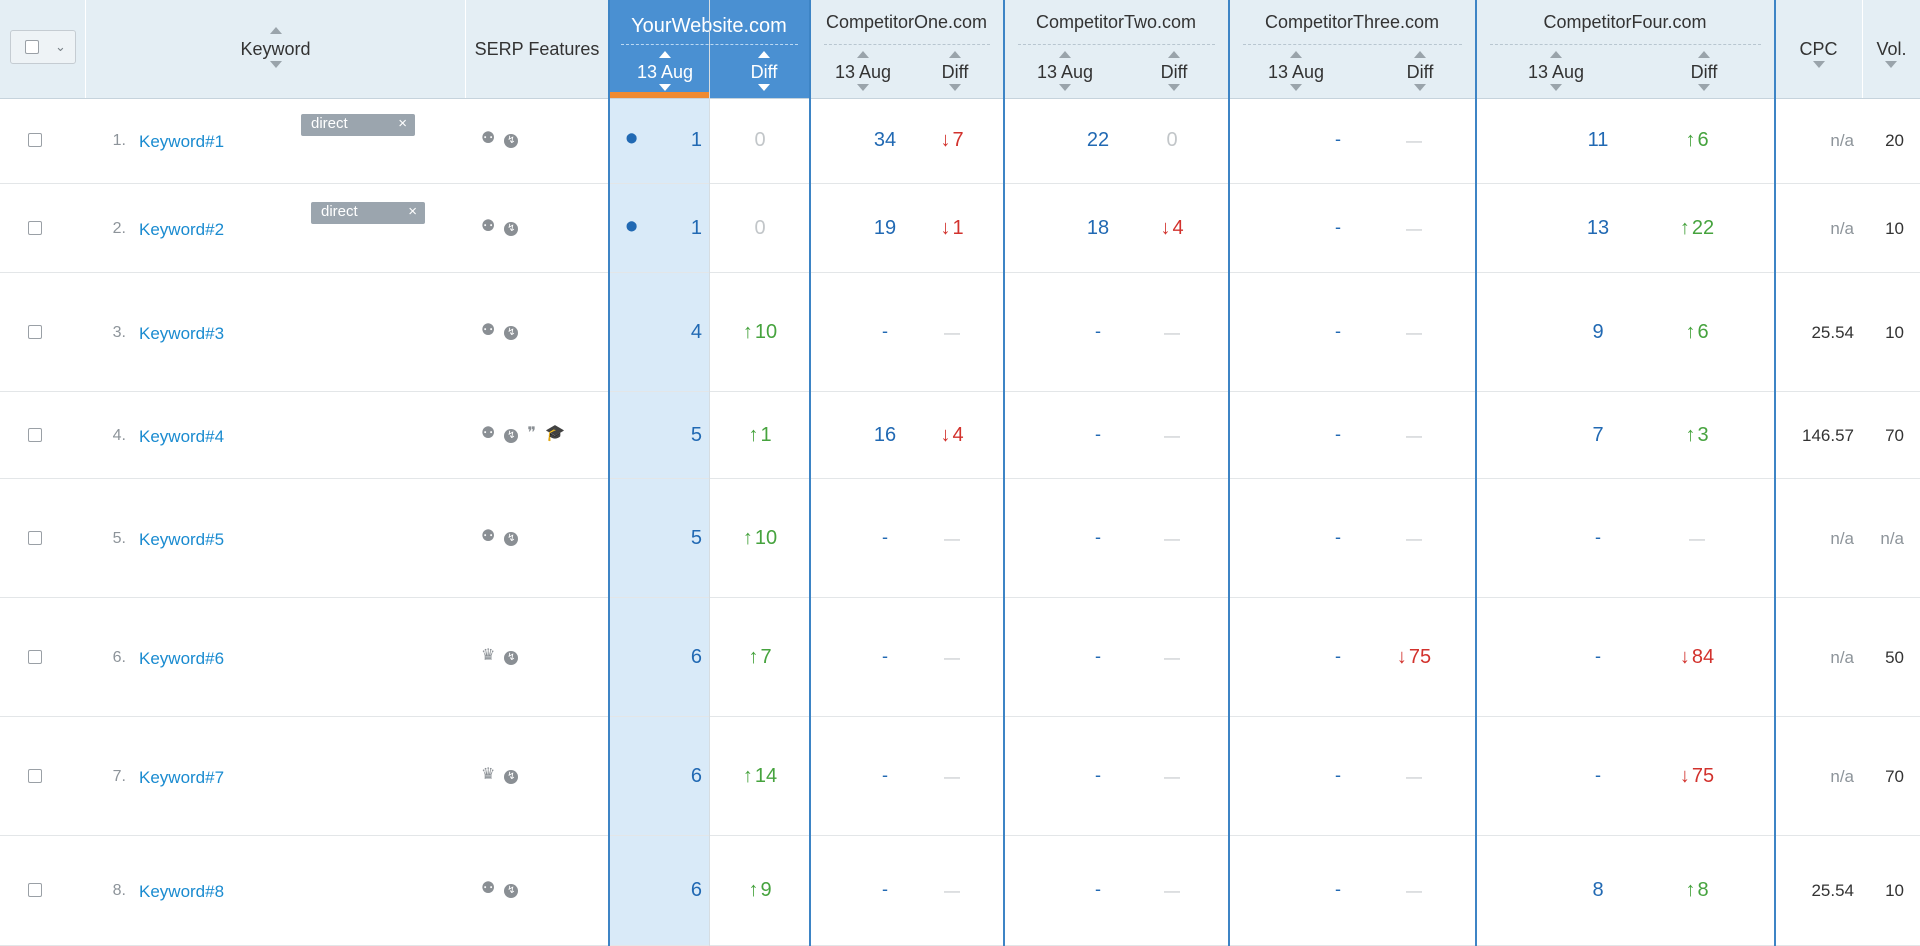 The width and height of the screenshot is (1920, 946). What do you see at coordinates (1174, 72) in the screenshot?
I see `competitor-two-diff: Diff` at bounding box center [1174, 72].